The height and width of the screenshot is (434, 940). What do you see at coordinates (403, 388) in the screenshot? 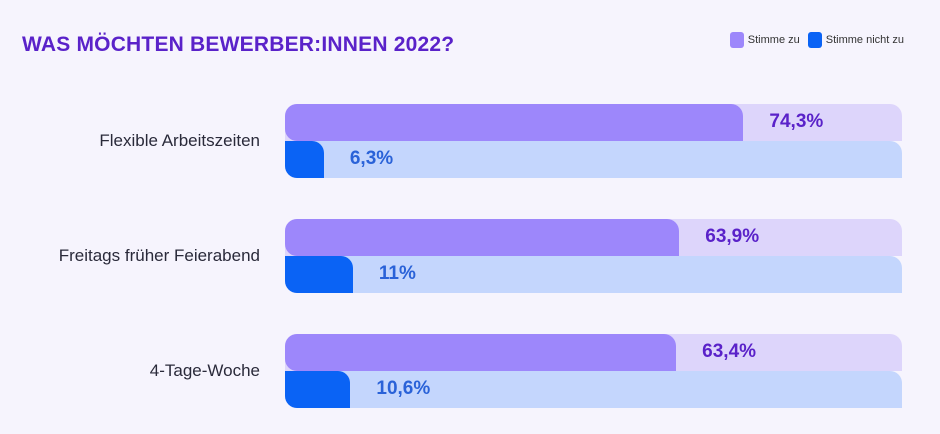
I see `data-label: 10,6%` at bounding box center [403, 388].